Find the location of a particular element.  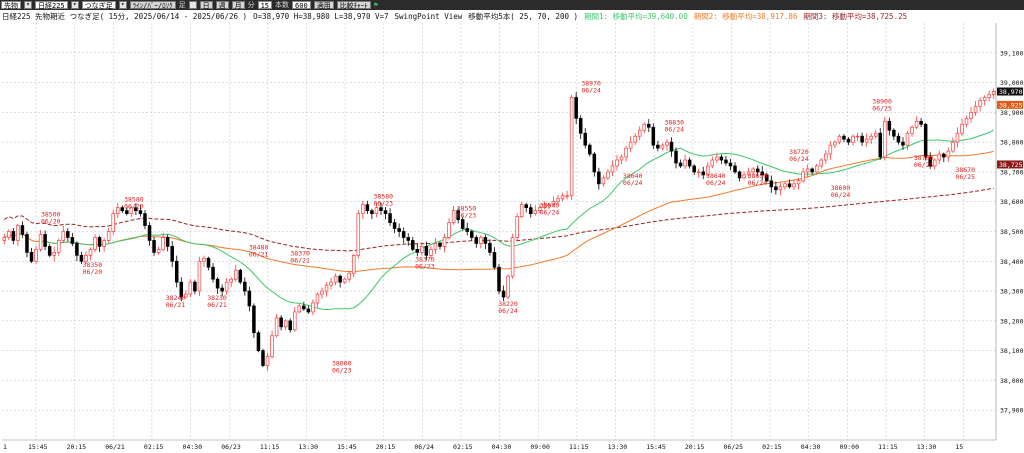

time-tick-label: 04:30 is located at coordinates (811, 447).